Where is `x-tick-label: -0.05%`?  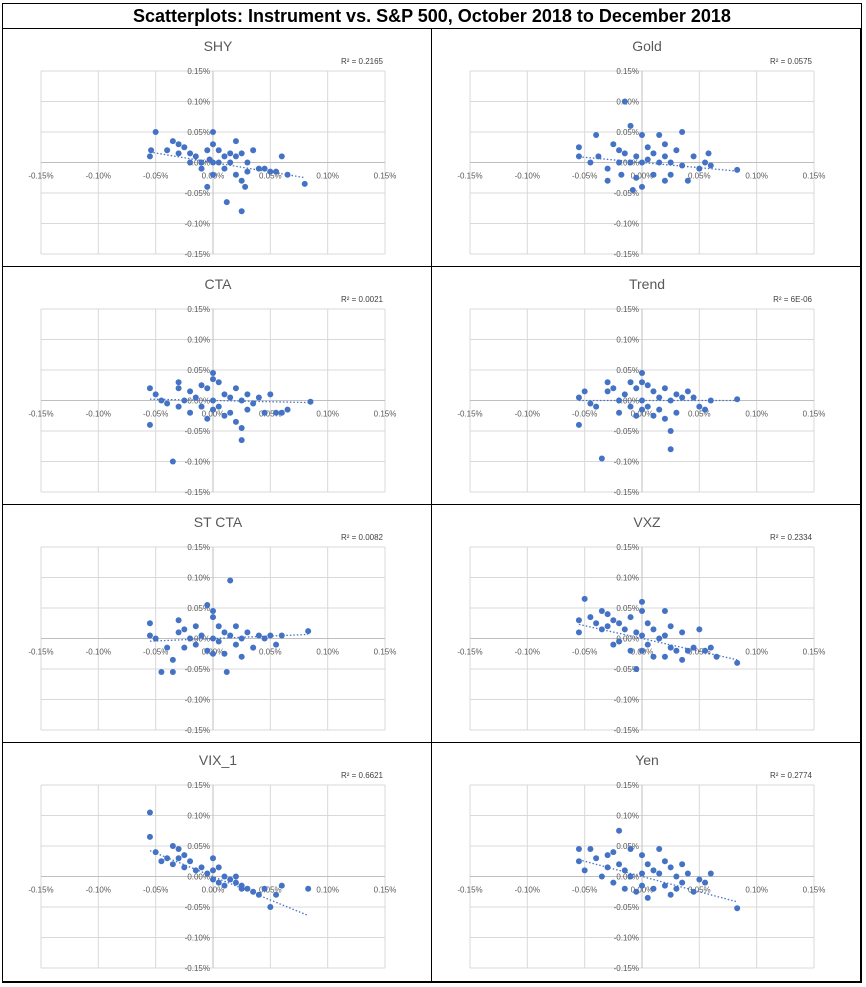 x-tick-label: -0.05% is located at coordinates (584, 176).